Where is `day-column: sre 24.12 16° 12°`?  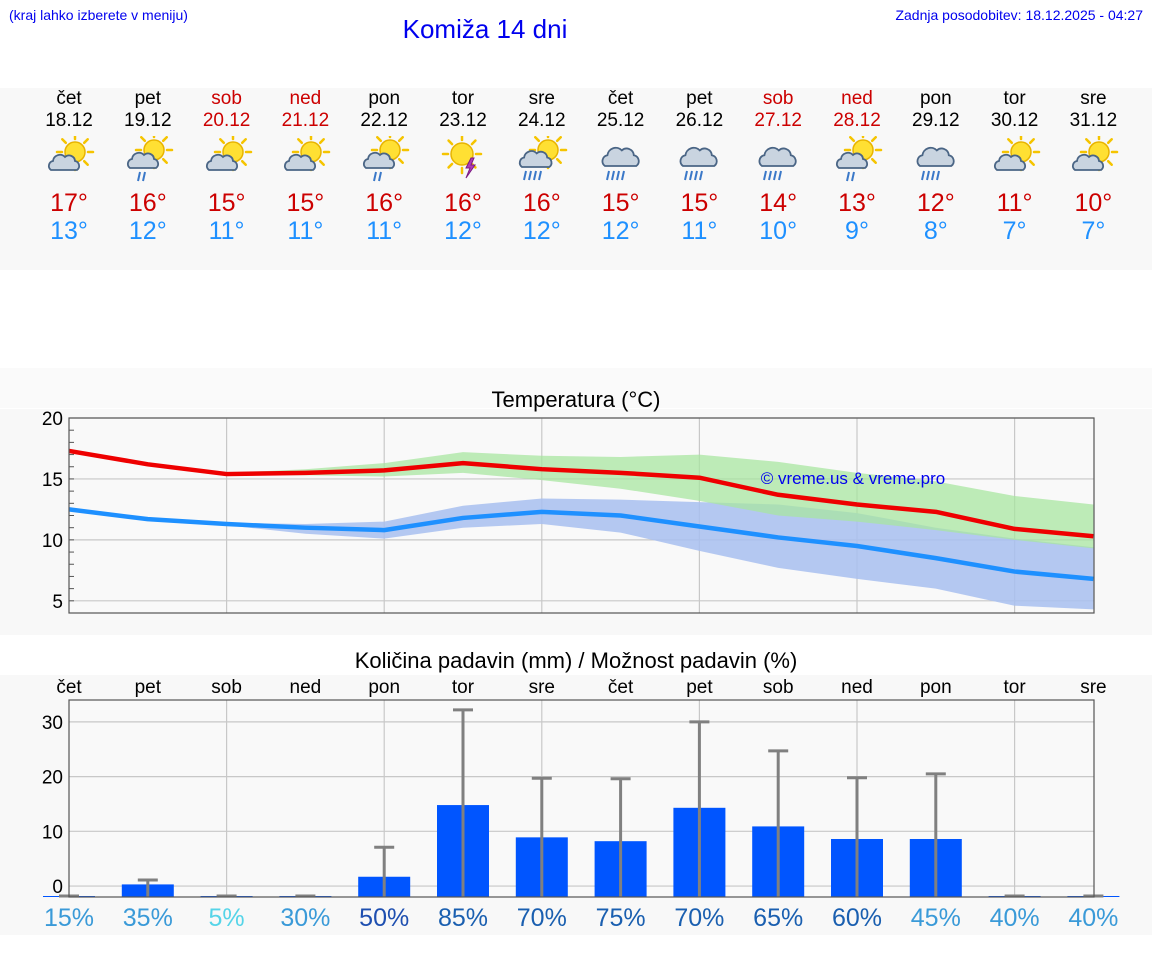
day-column: sre 24.12 16° 12° is located at coordinates (542, 166).